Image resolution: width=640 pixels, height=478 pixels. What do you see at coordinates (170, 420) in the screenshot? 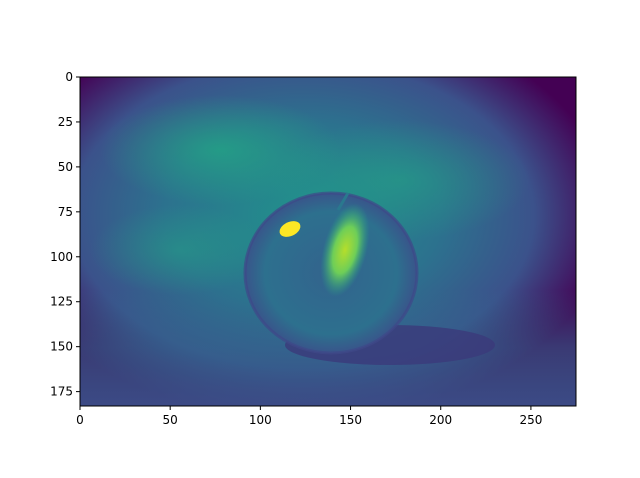
I see `x-tick-label: 50` at bounding box center [170, 420].